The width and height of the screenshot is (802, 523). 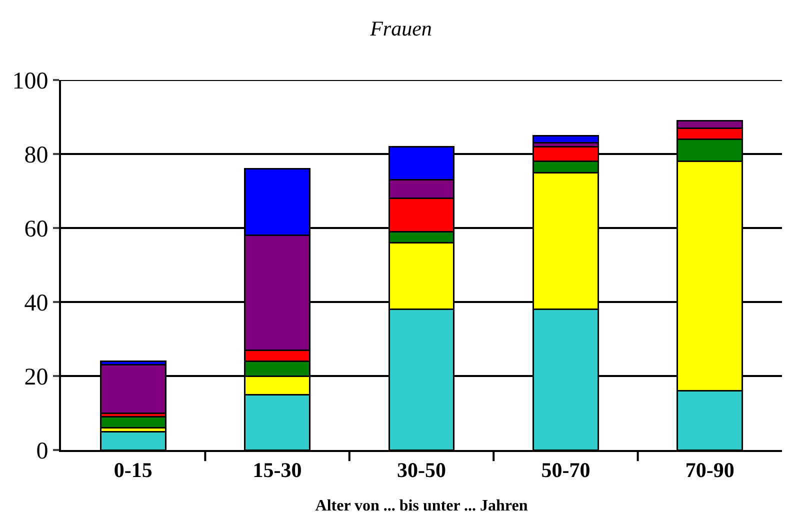 I want to click on x-tick-label: 15-30, so click(x=277, y=470).